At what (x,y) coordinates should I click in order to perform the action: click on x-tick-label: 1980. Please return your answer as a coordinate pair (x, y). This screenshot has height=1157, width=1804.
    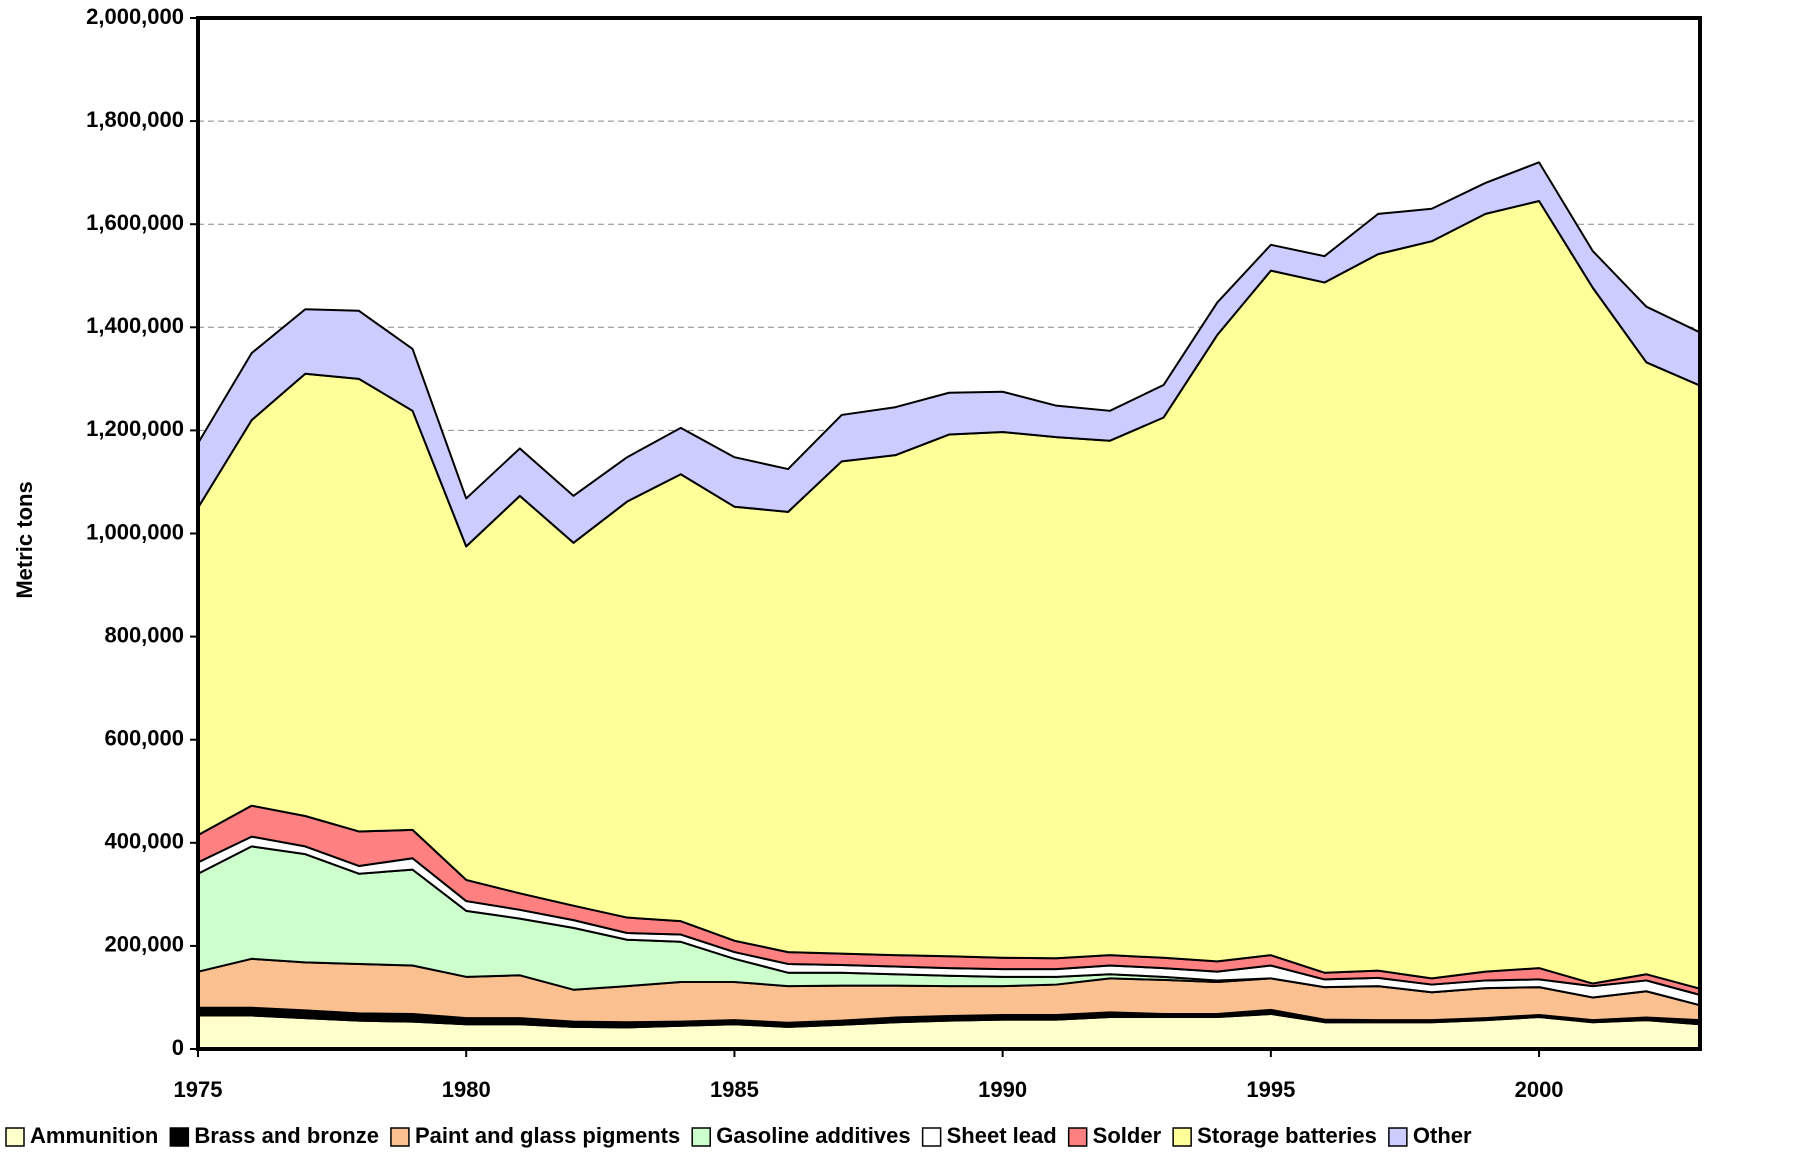
    Looking at the image, I should click on (466, 1089).